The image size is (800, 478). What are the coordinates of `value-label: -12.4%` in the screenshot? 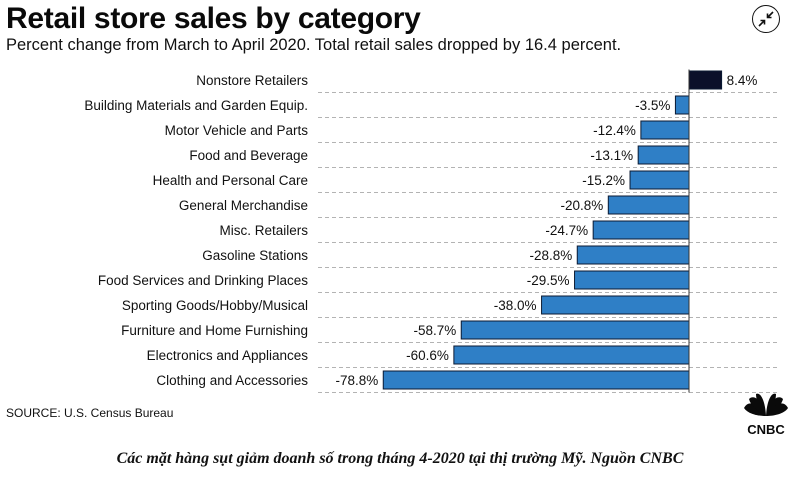 It's located at (614, 130).